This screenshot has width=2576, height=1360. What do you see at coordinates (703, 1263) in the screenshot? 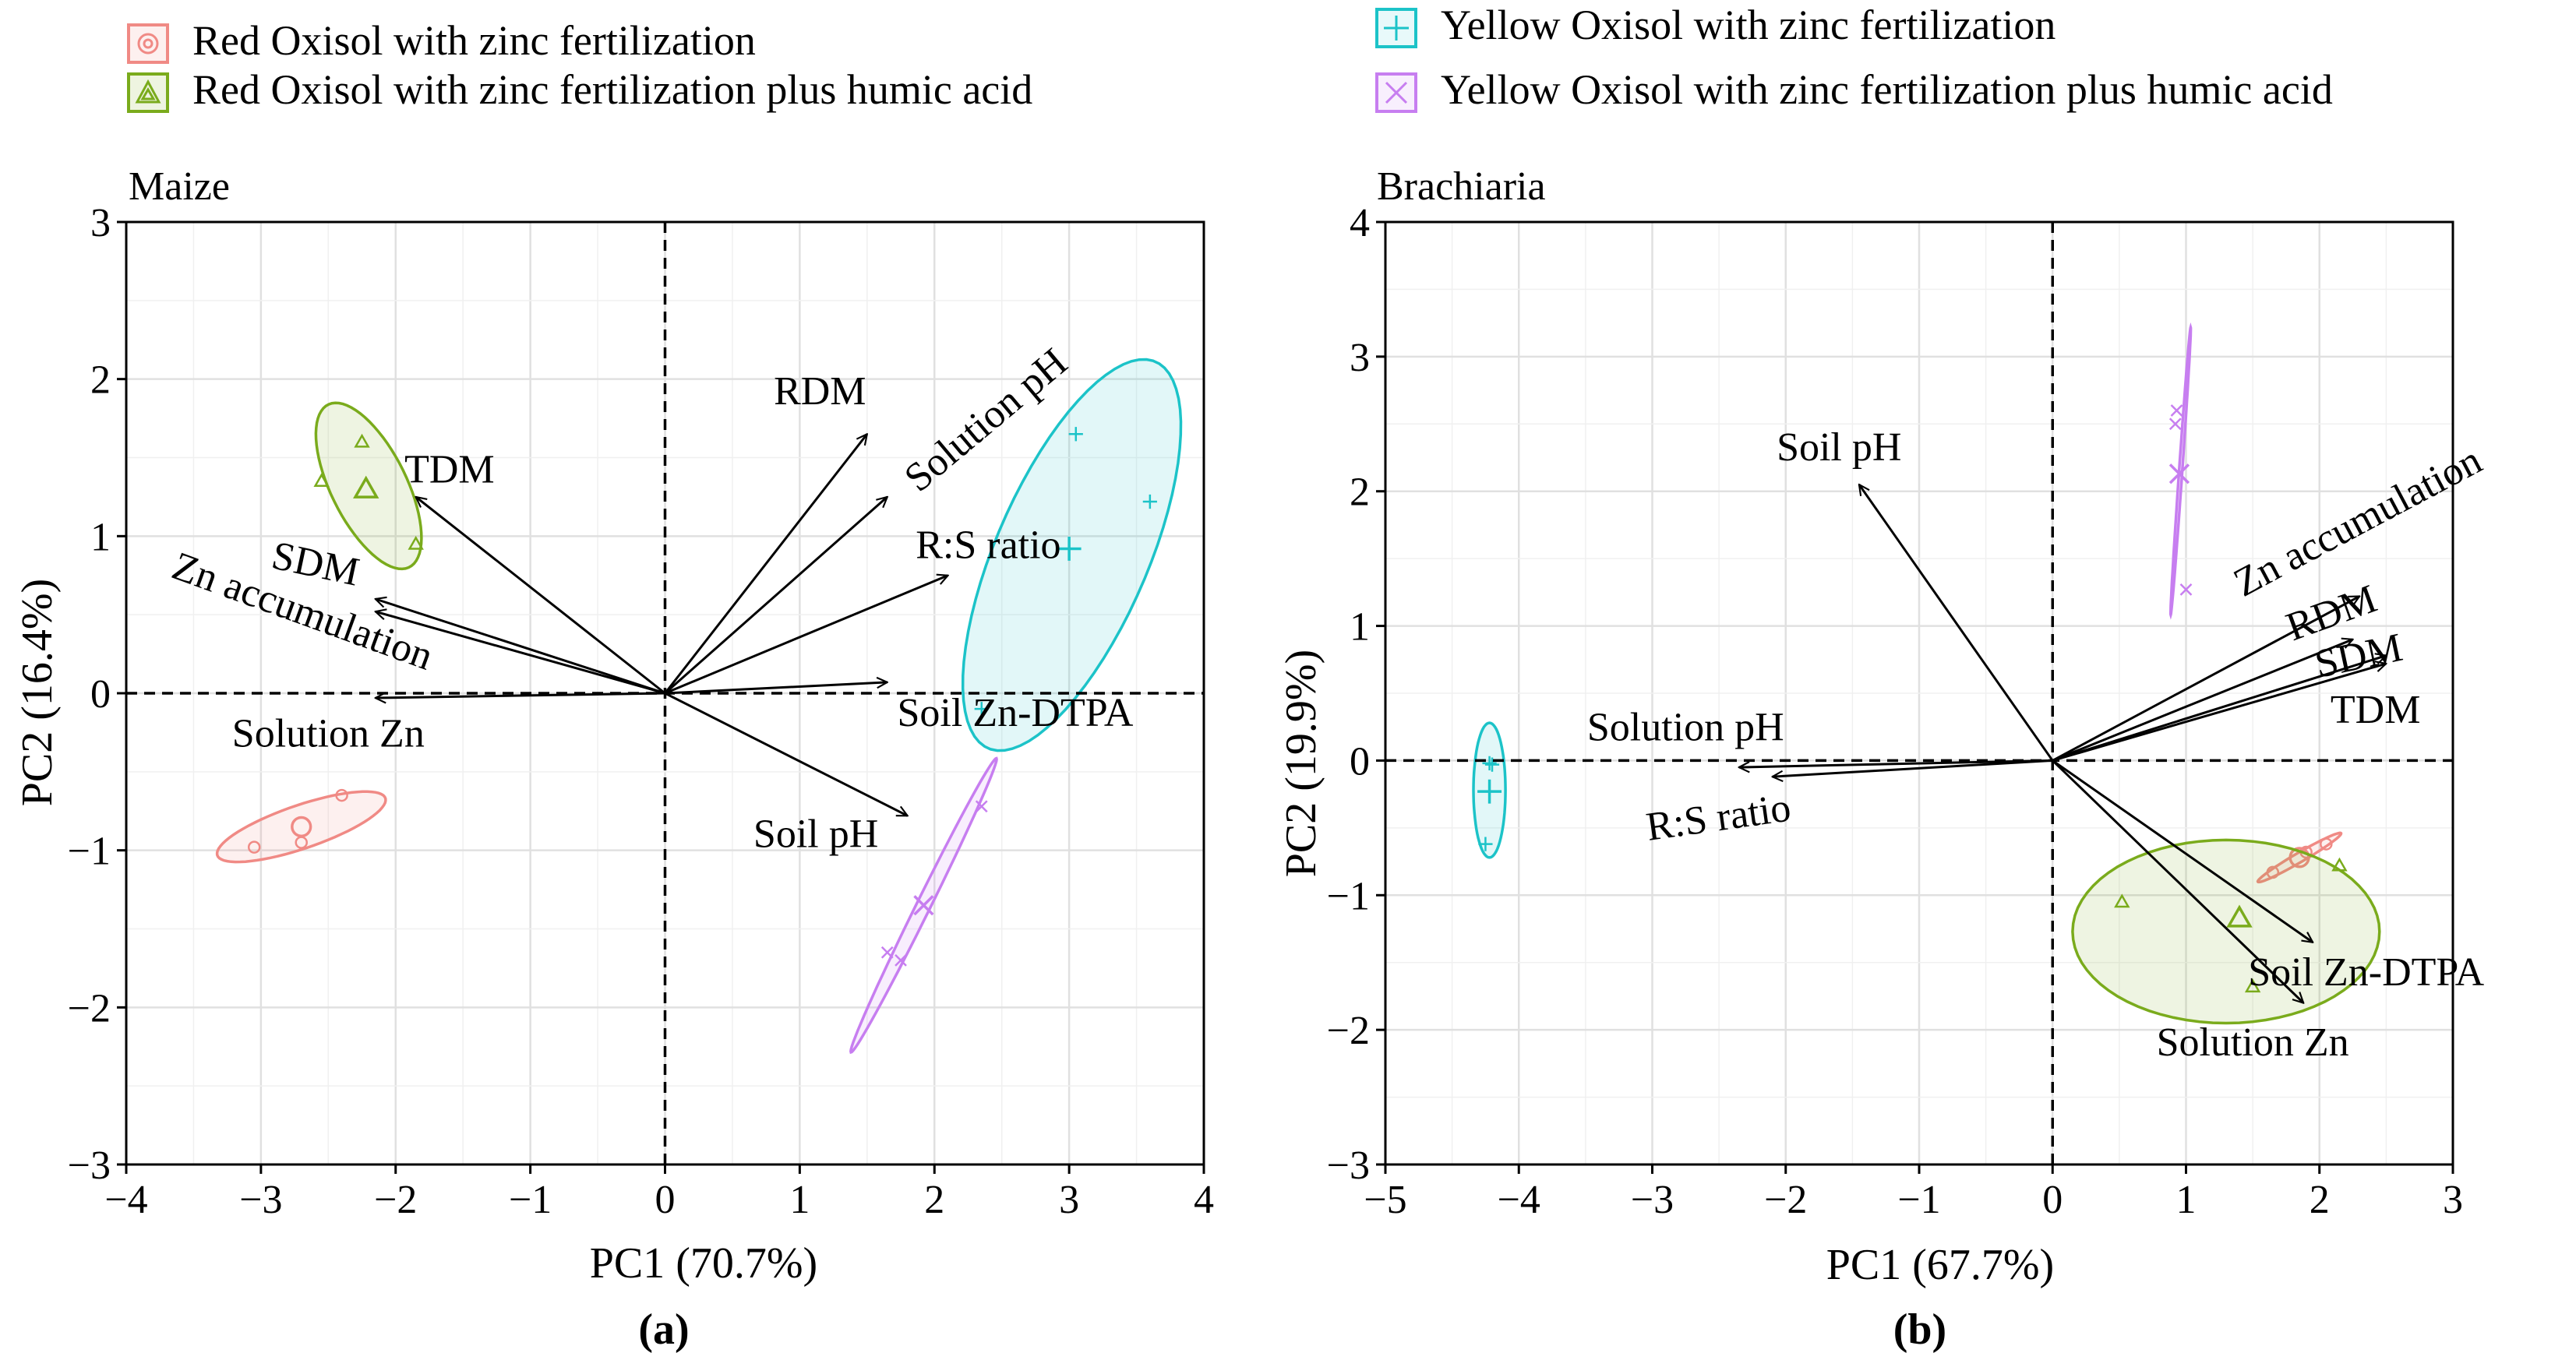
I see `x-axis-label: PC1 (70.7%)` at bounding box center [703, 1263].